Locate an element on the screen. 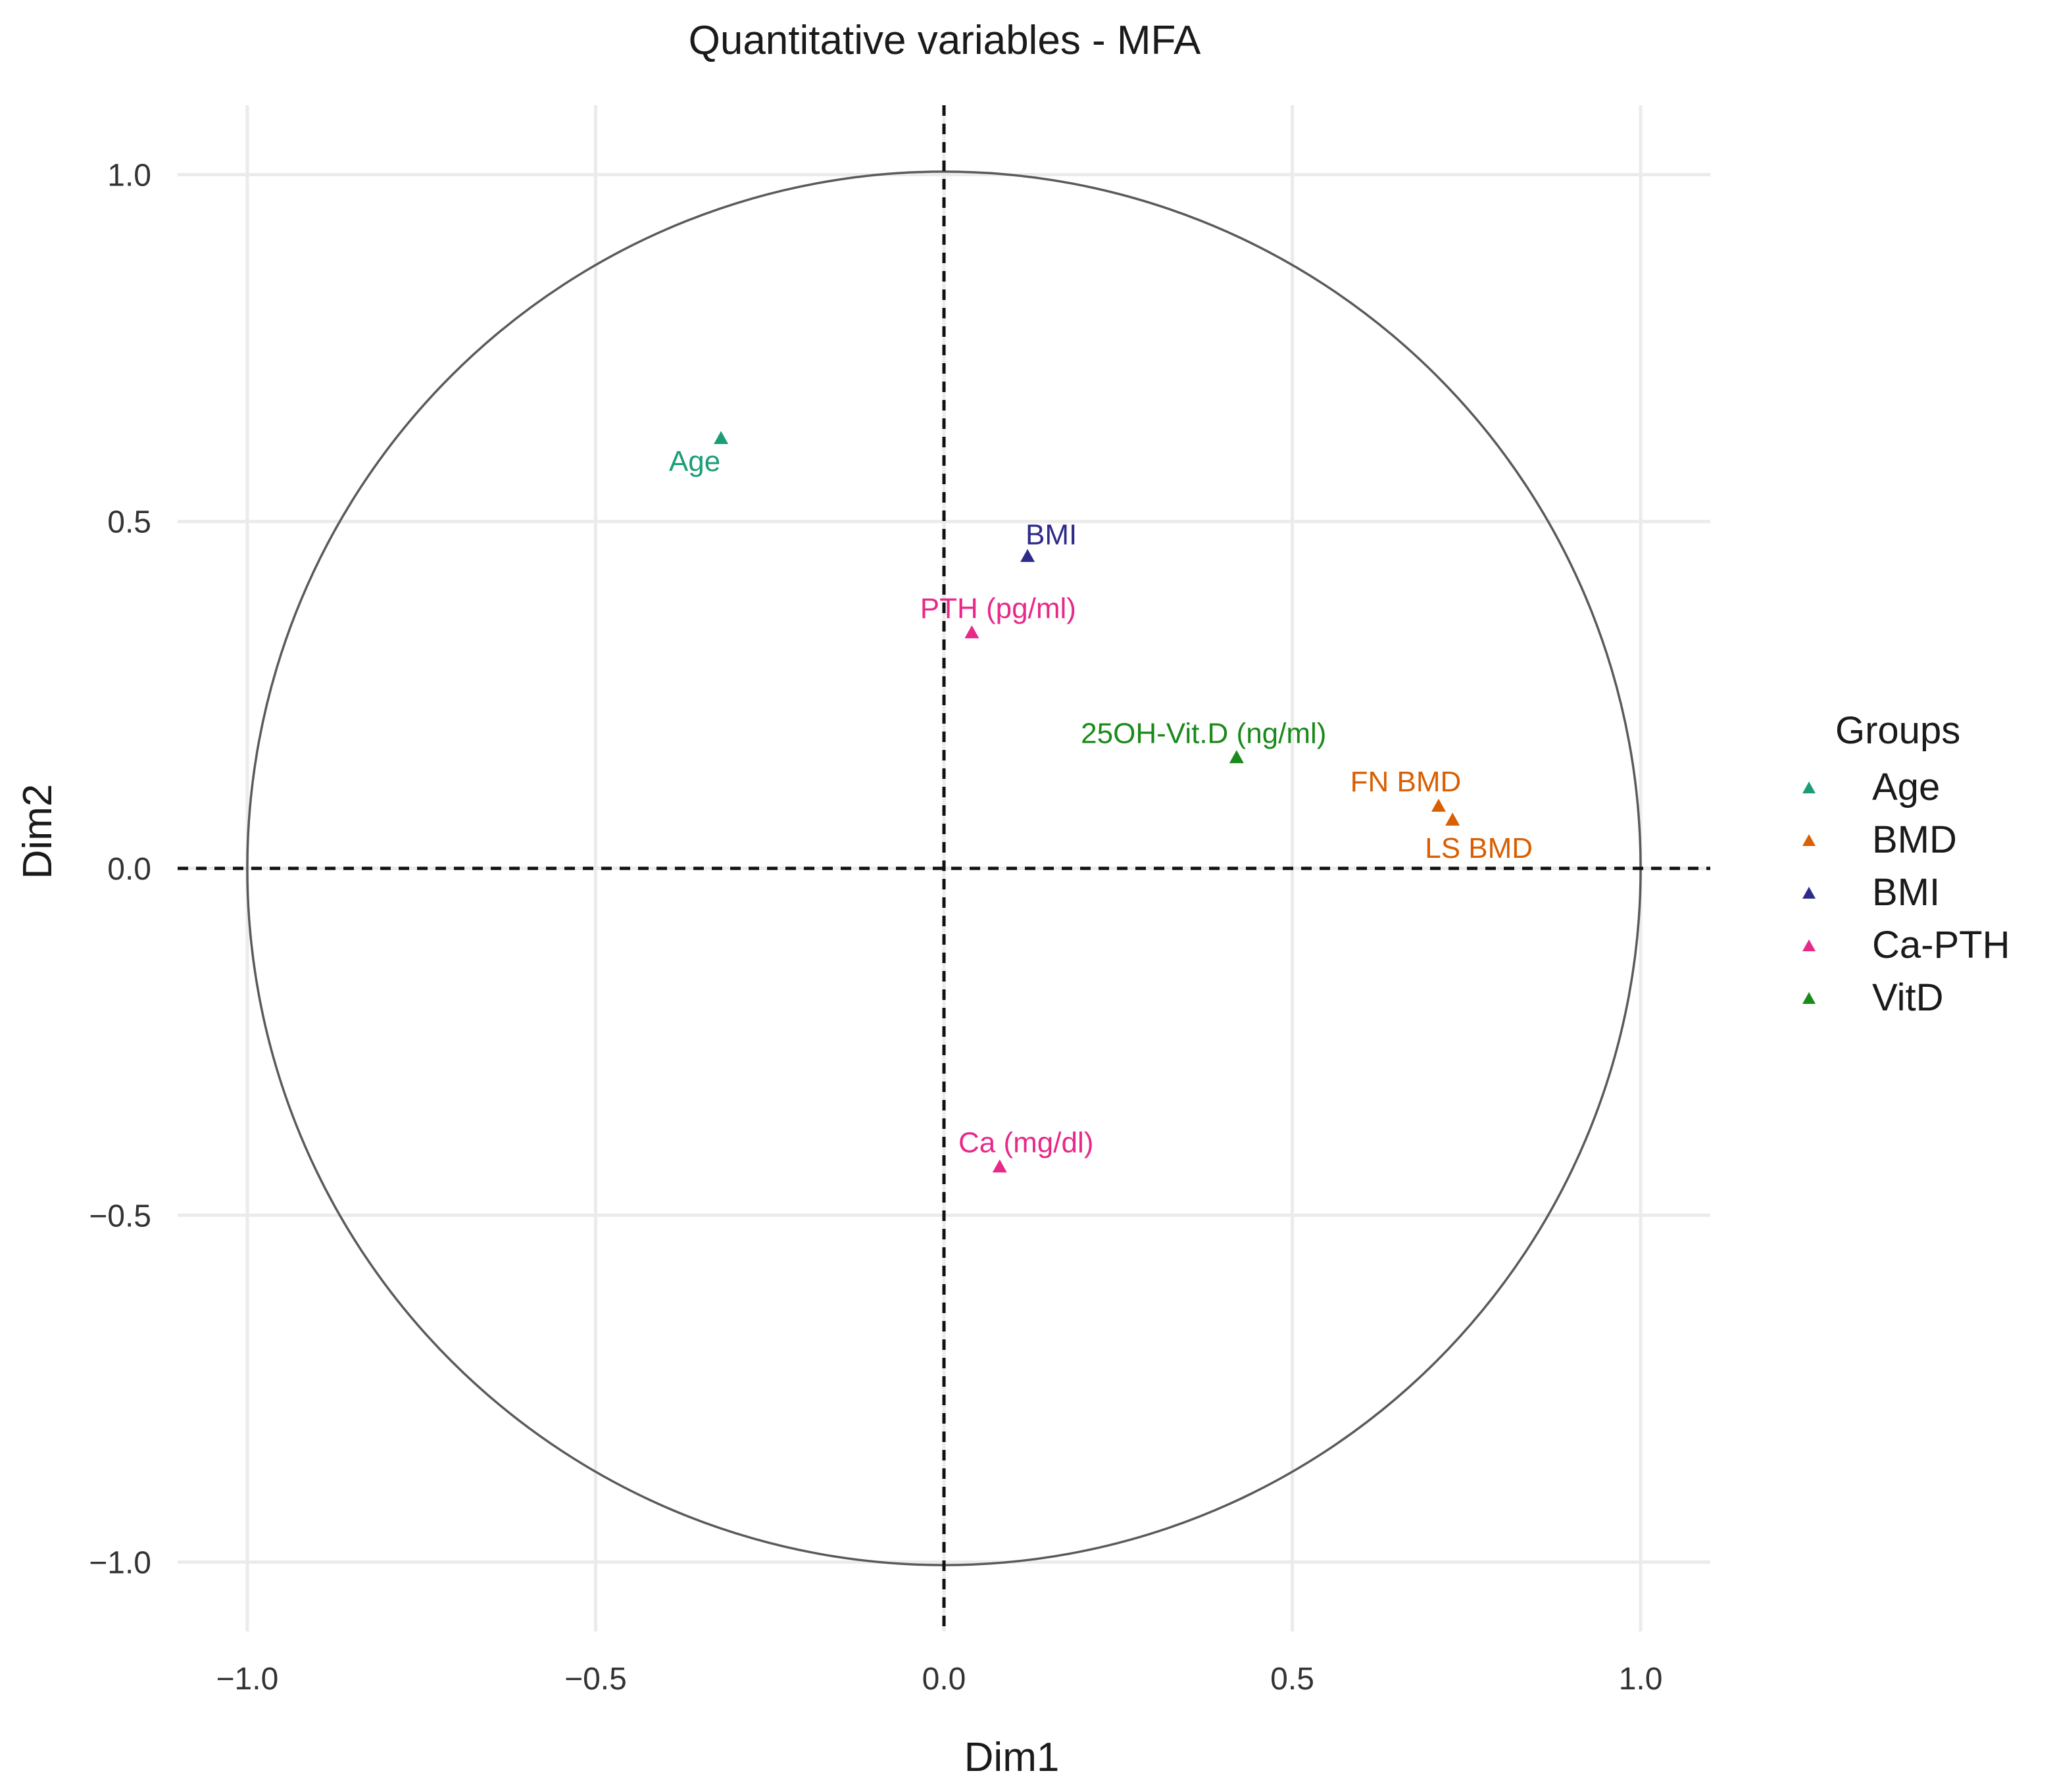  legend: Groups Age BMD BMI Ca-PTH VitD is located at coordinates (1906, 864).